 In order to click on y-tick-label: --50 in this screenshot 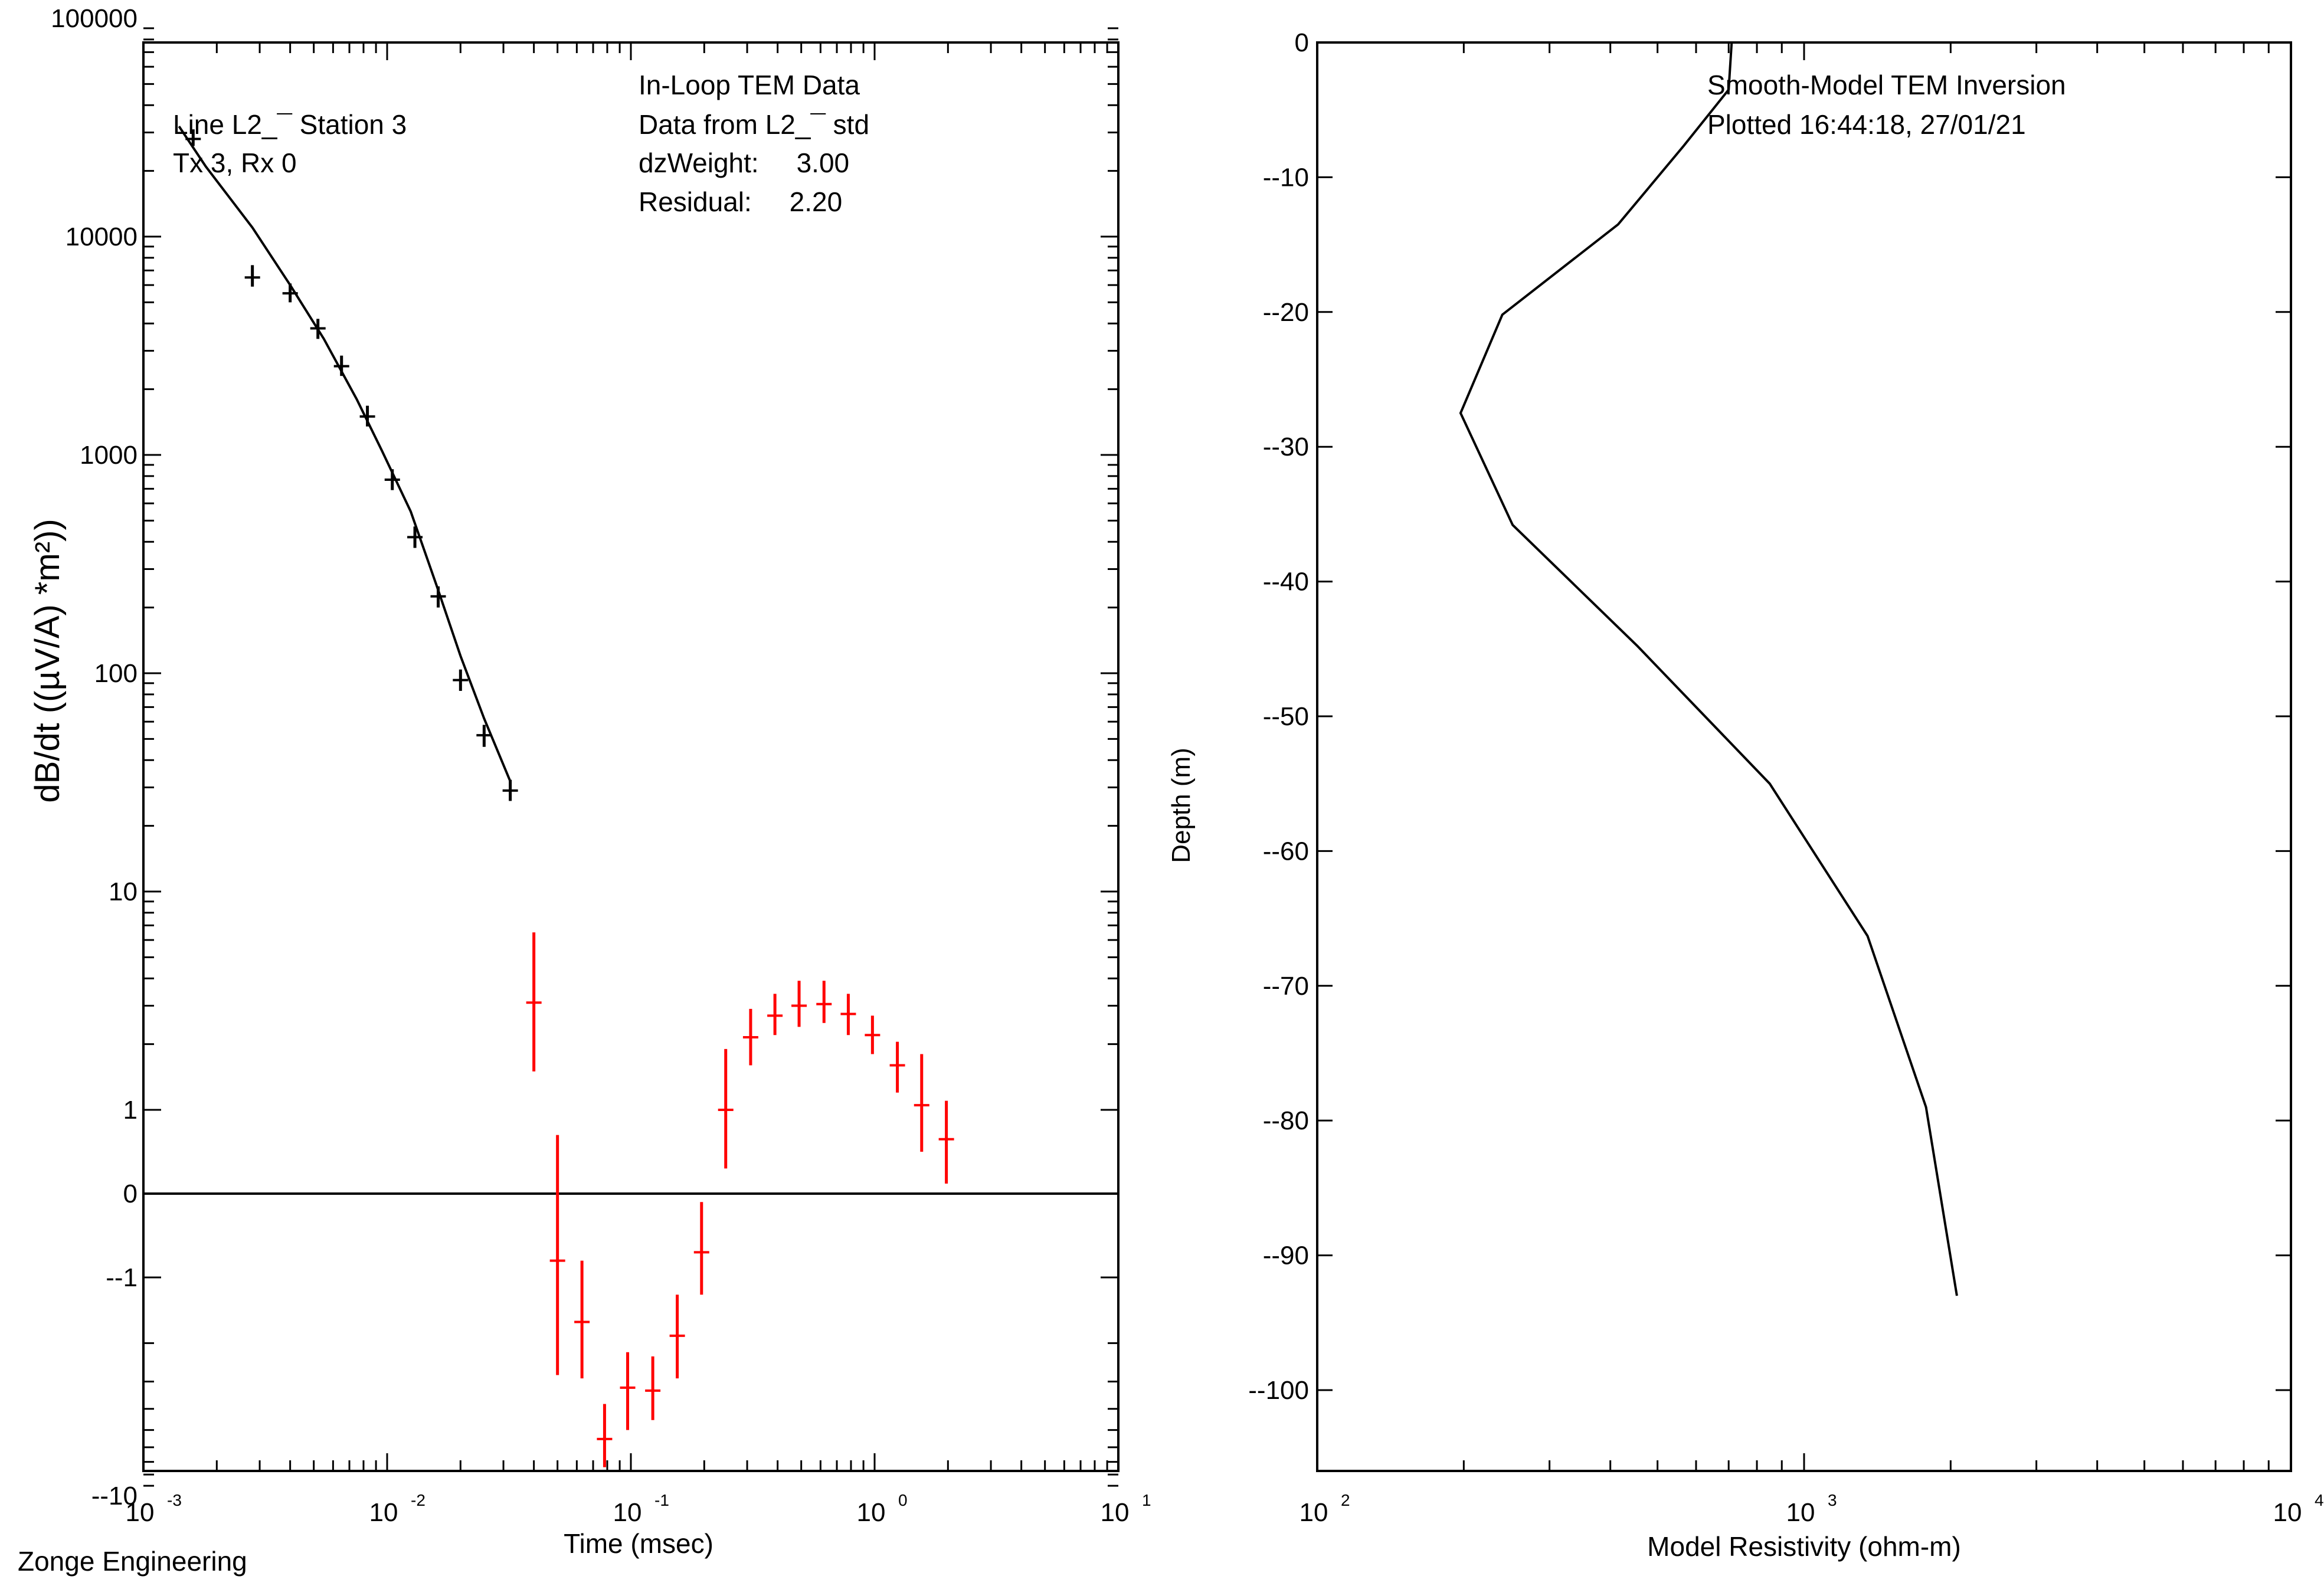, I will do `click(1286, 716)`.